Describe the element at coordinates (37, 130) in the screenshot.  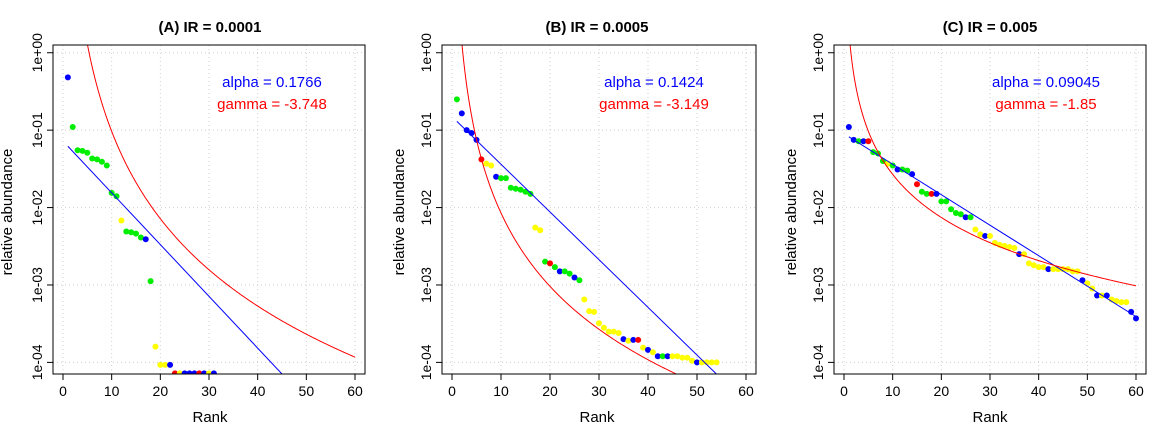
I see `panel-a-y-tick-label: 1e-01` at that location.